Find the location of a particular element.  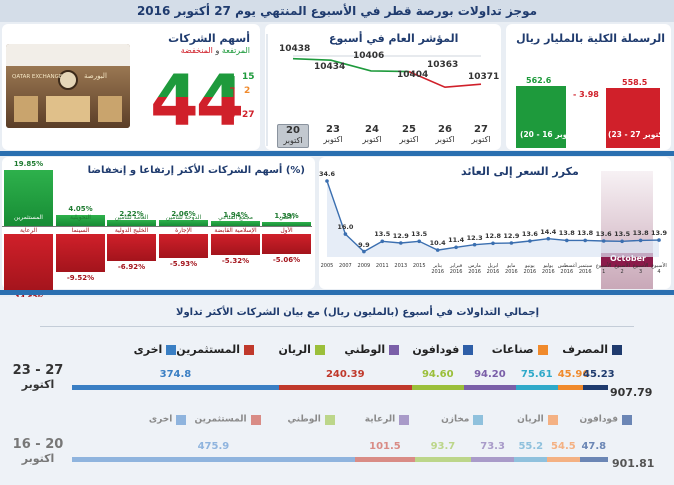

pe-value-label: 12.9 is located at coordinates (400, 236).